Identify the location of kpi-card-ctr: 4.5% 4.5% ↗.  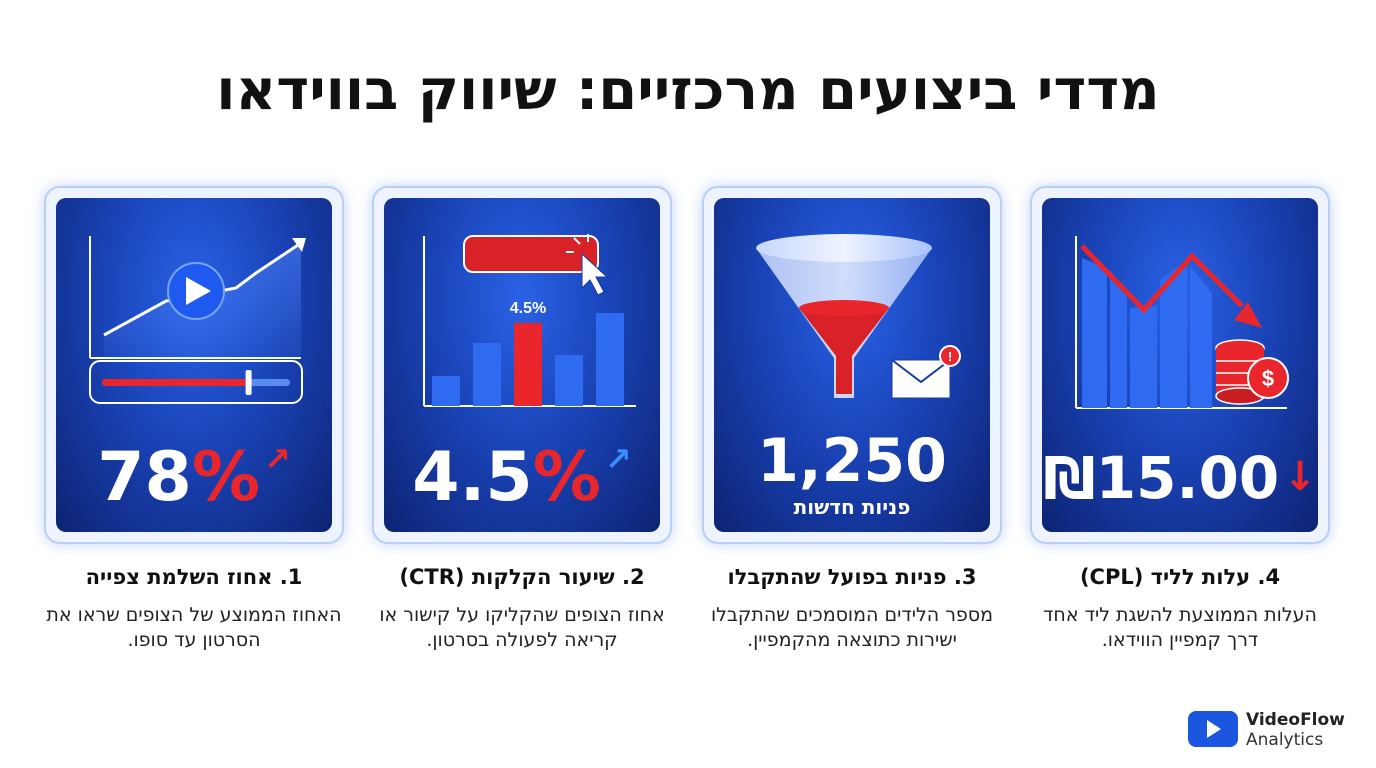
(522, 365).